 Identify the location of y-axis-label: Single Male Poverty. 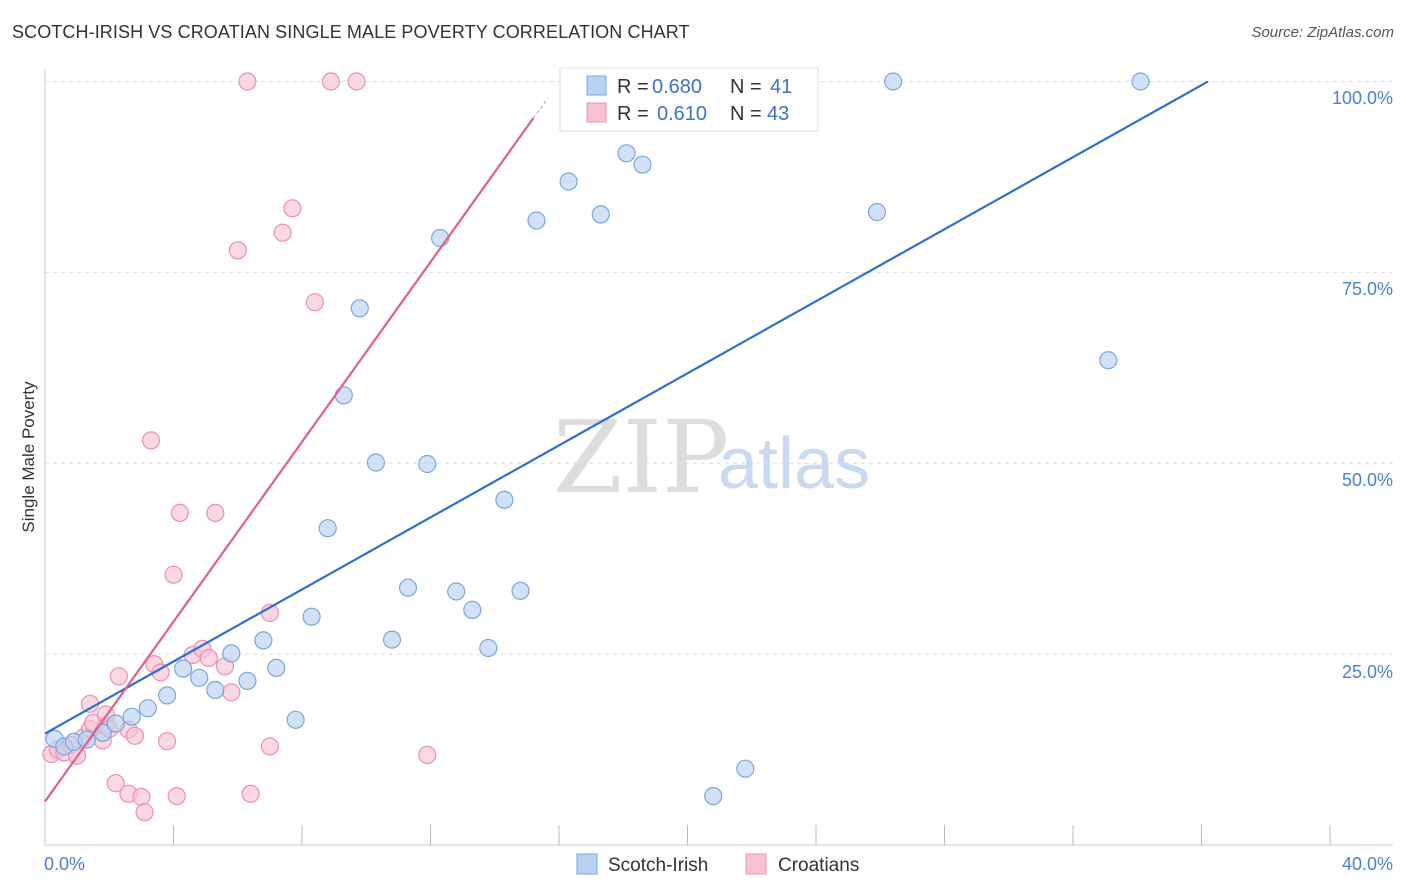
(28, 457).